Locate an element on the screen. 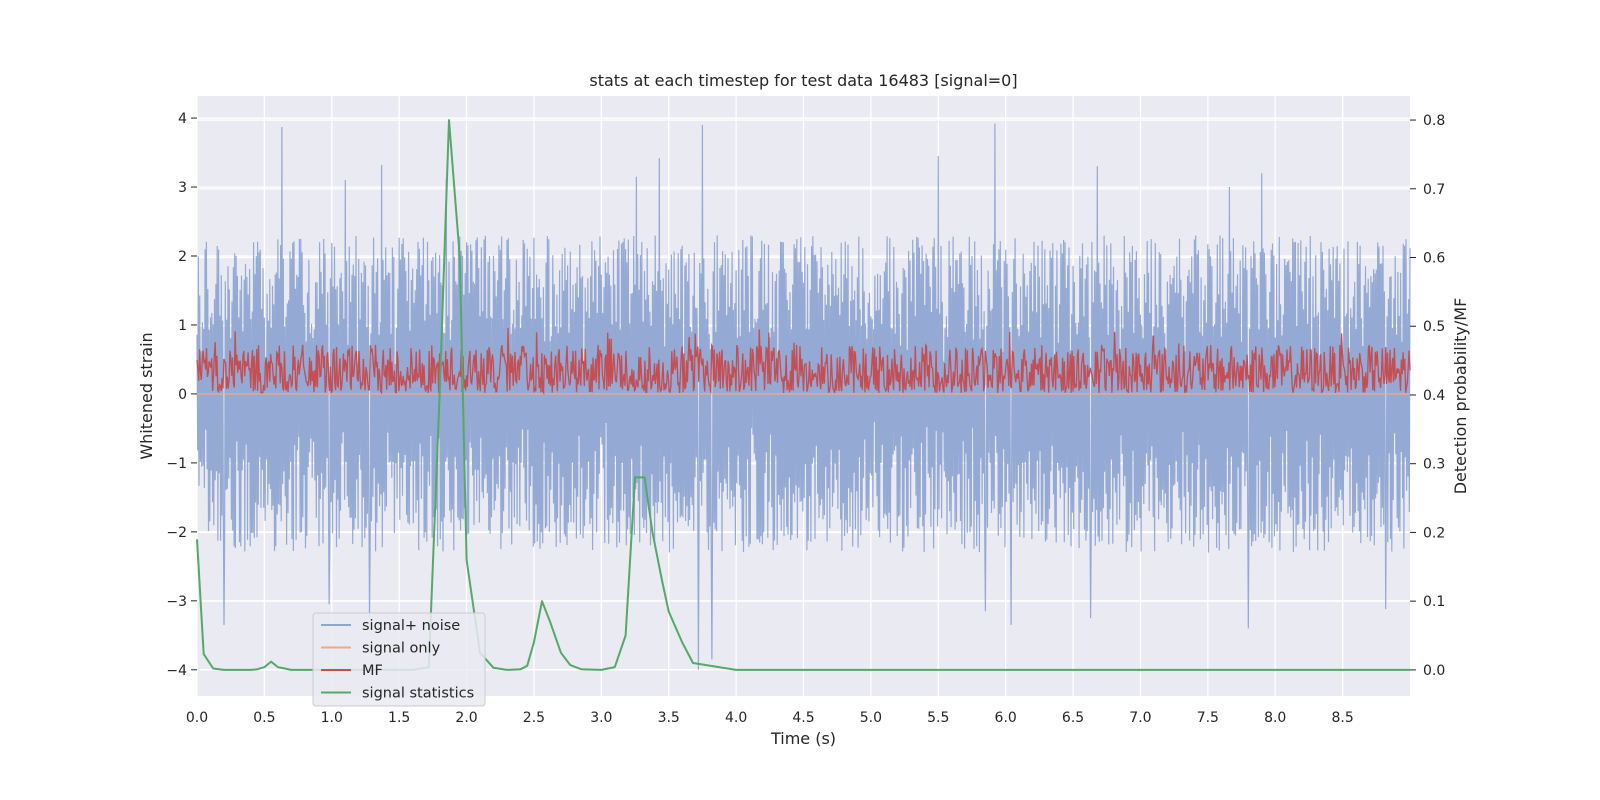 The width and height of the screenshot is (1600, 800). legend-box is located at coordinates (399, 659).